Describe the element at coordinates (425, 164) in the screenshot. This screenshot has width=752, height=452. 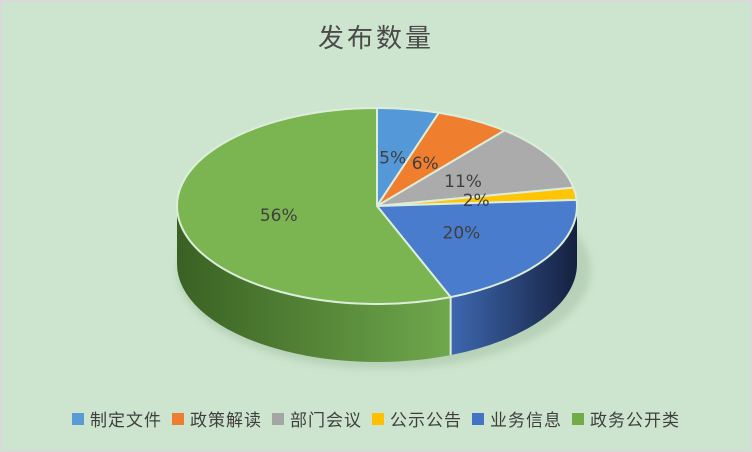
I see `pie-data-label: 6%` at that location.